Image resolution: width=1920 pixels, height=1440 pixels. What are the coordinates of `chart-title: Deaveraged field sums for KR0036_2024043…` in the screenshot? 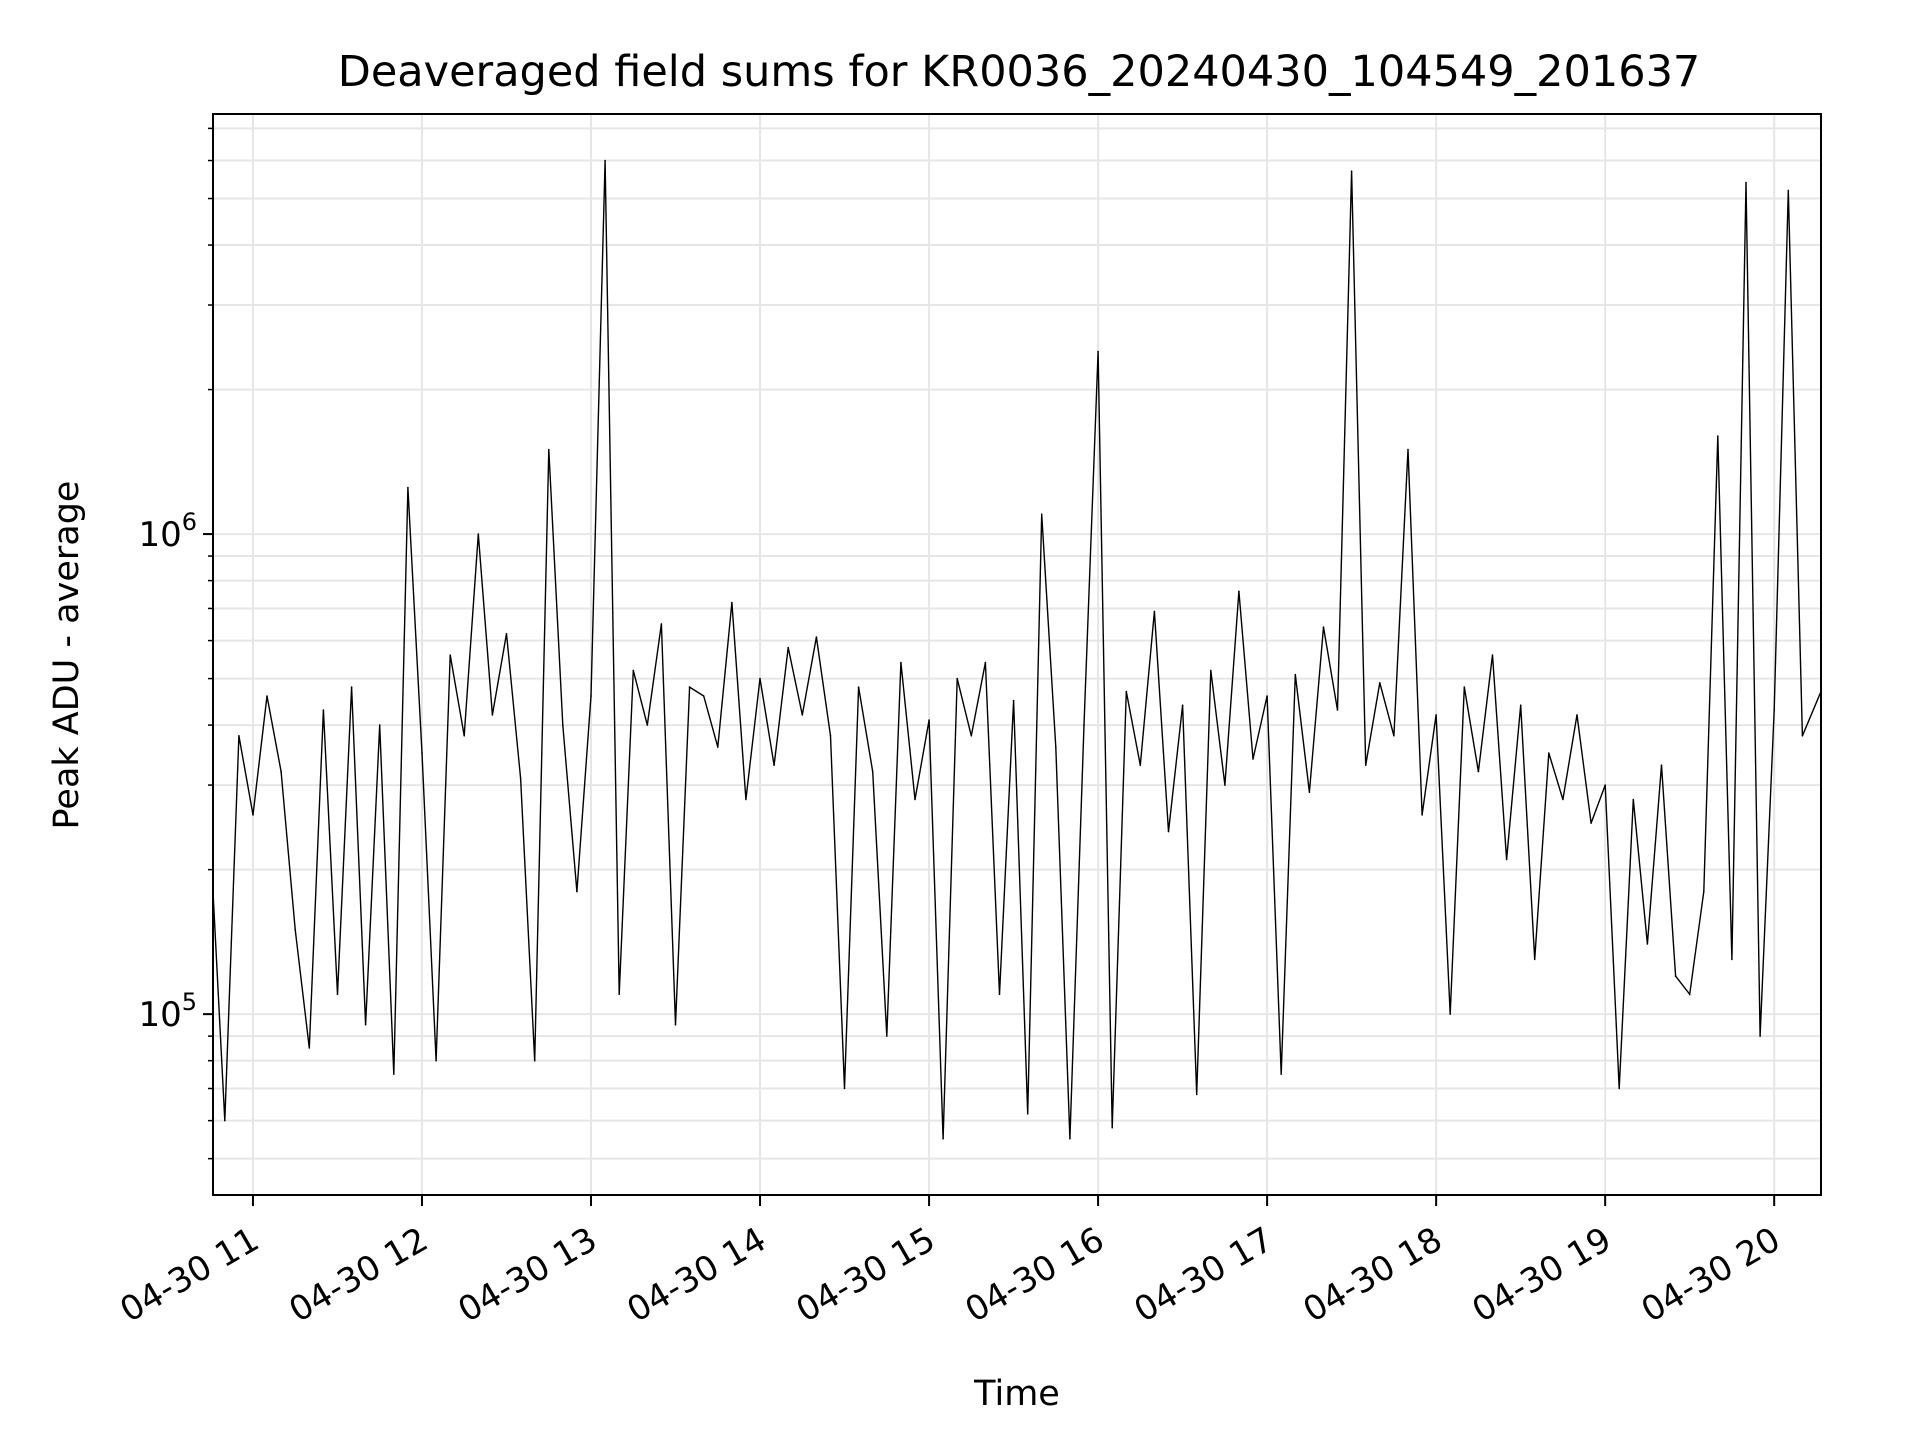 It's located at (1019, 72).